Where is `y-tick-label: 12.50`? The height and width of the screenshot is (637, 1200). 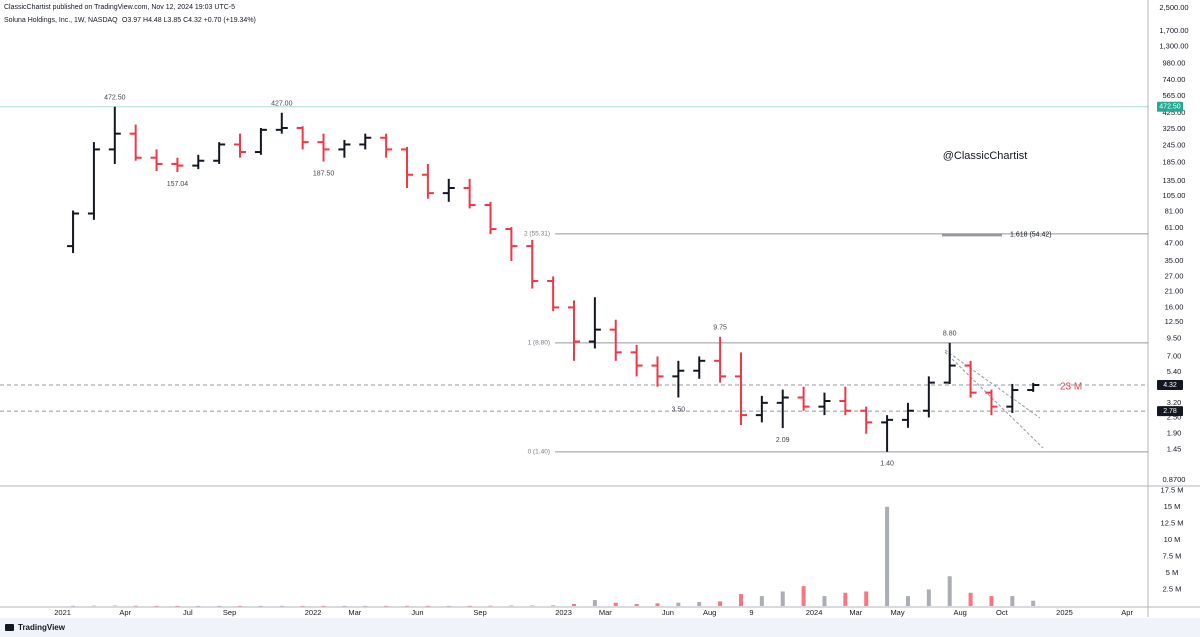
y-tick-label: 12.50 is located at coordinates (1174, 321).